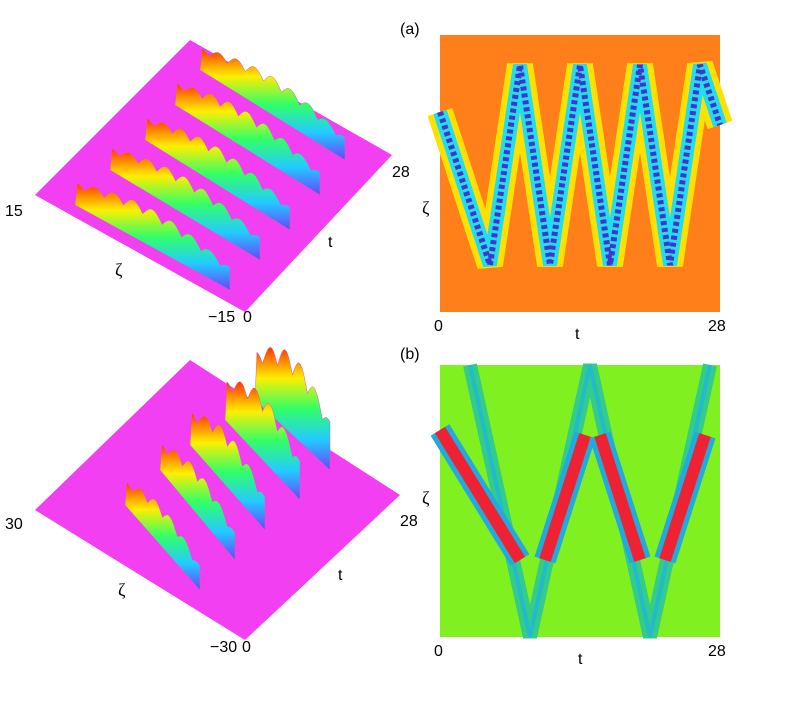 This screenshot has width=795, height=716. What do you see at coordinates (573, 501) in the screenshot?
I see `density-lines` at bounding box center [573, 501].